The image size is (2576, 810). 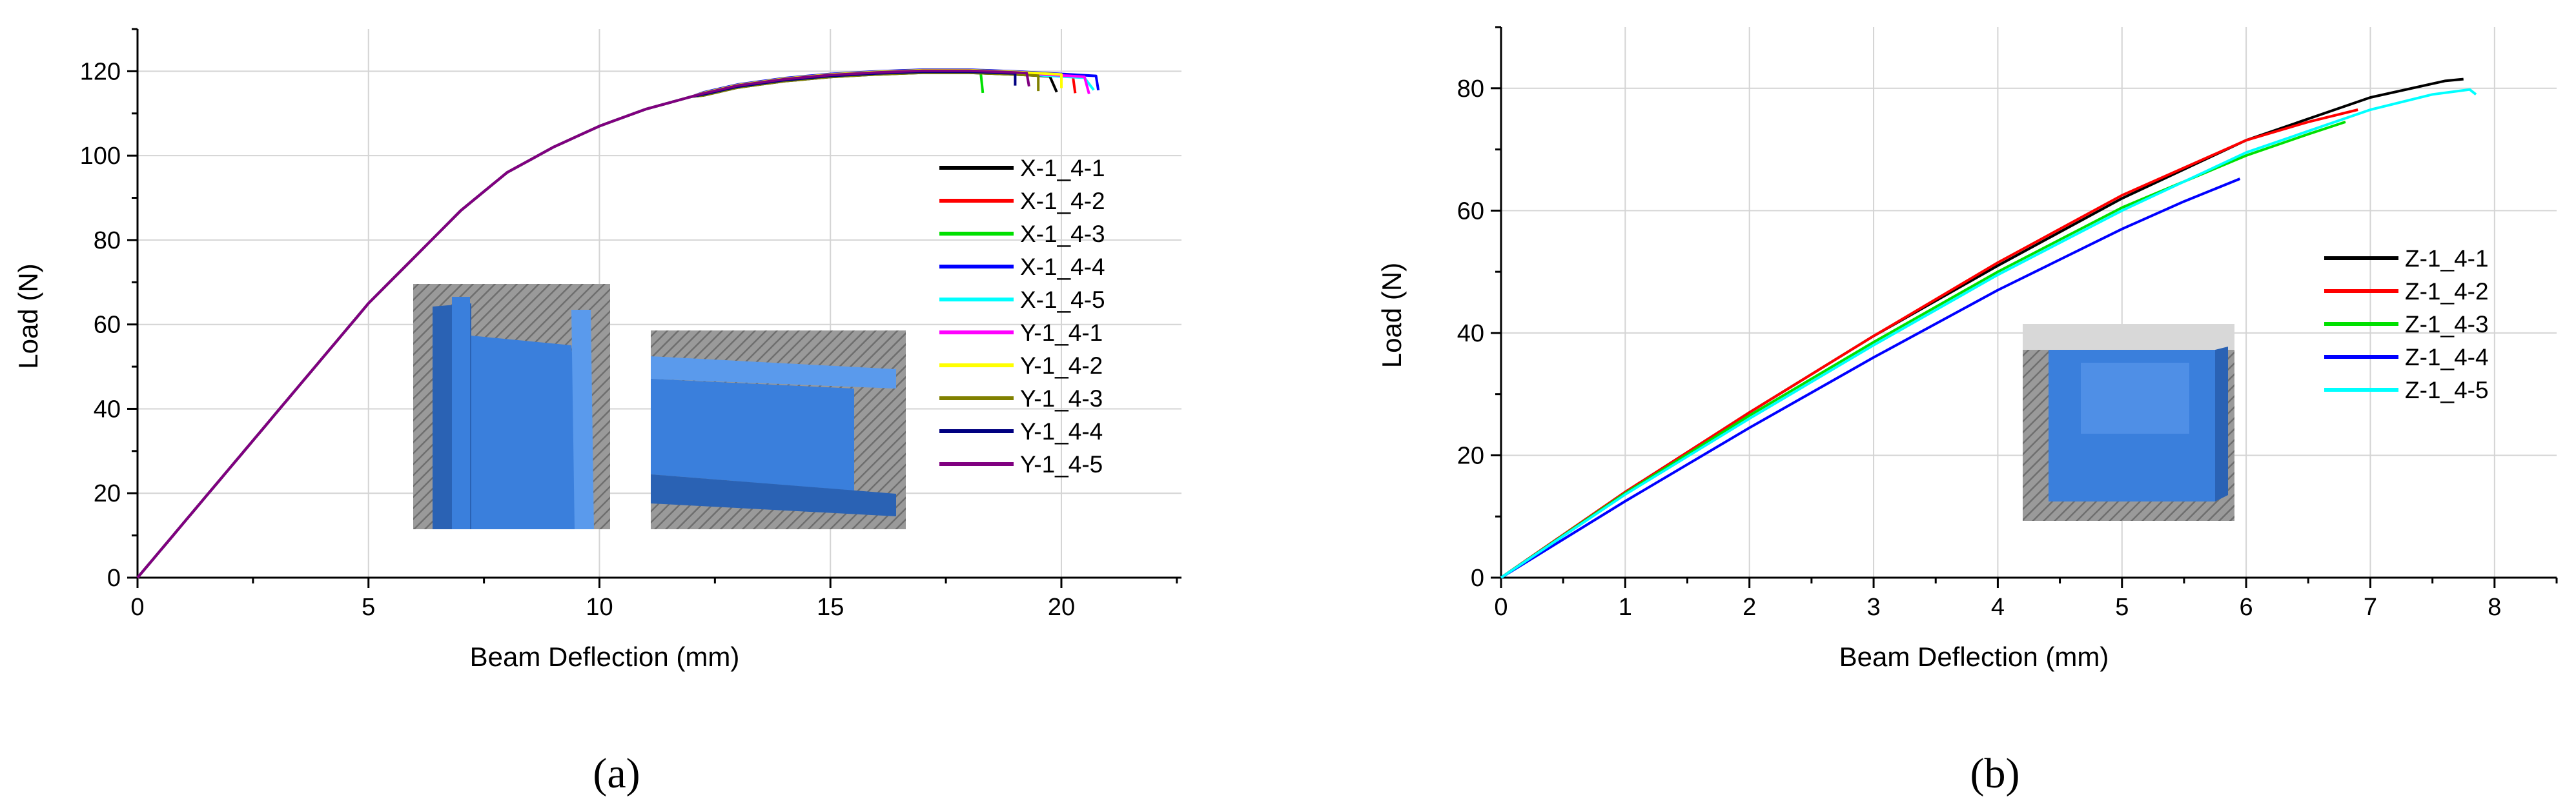 I want to click on y-tick-label: 100, so click(x=100, y=156).